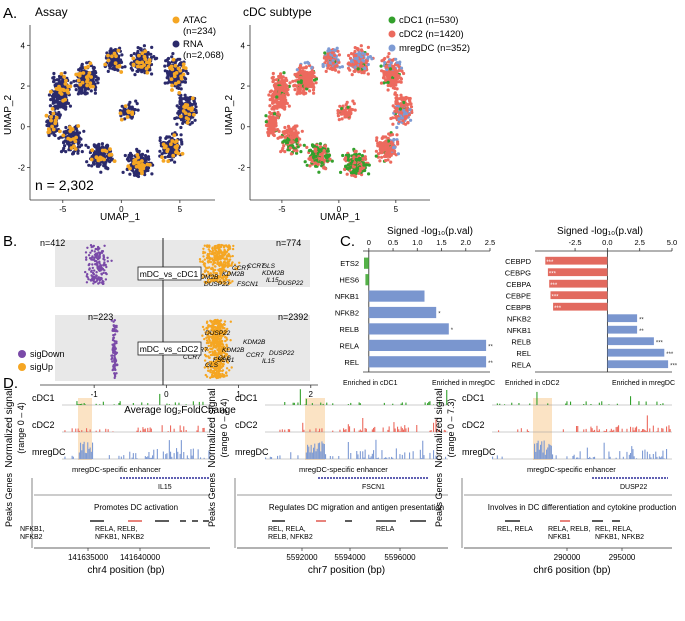  I want to click on legend-rna-count: (n=2,068), so click(203, 55).